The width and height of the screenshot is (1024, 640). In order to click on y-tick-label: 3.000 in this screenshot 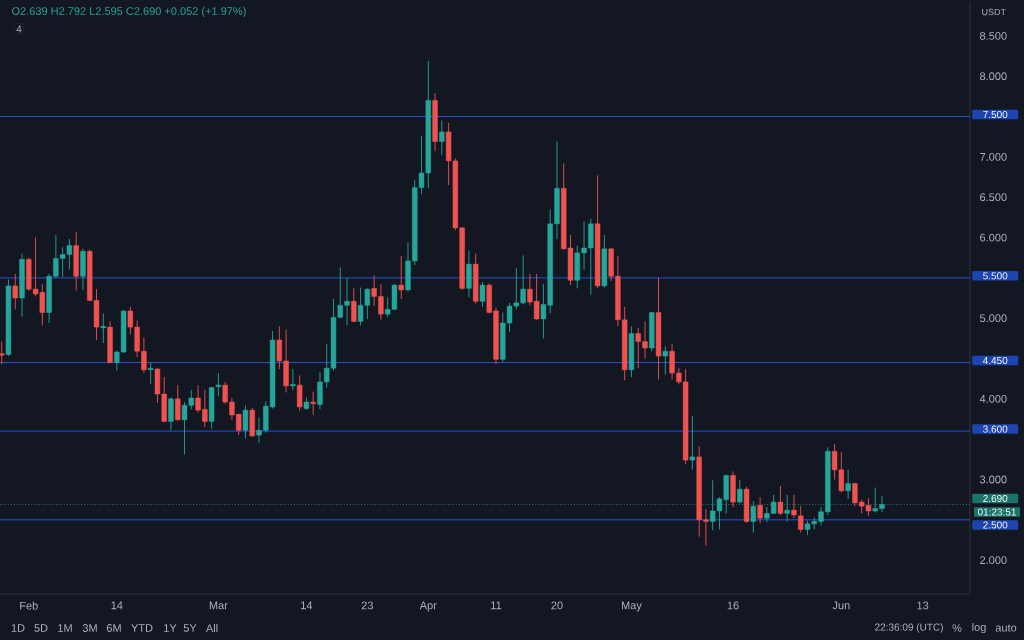, I will do `click(993, 479)`.